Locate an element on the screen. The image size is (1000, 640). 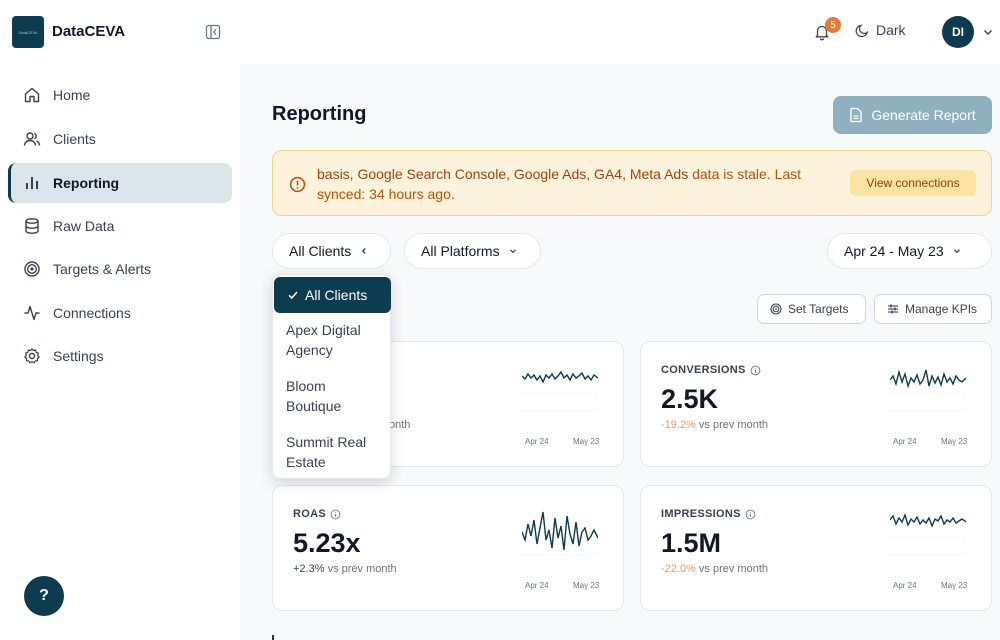
sidebar-item-label: Clients is located at coordinates (74, 139).